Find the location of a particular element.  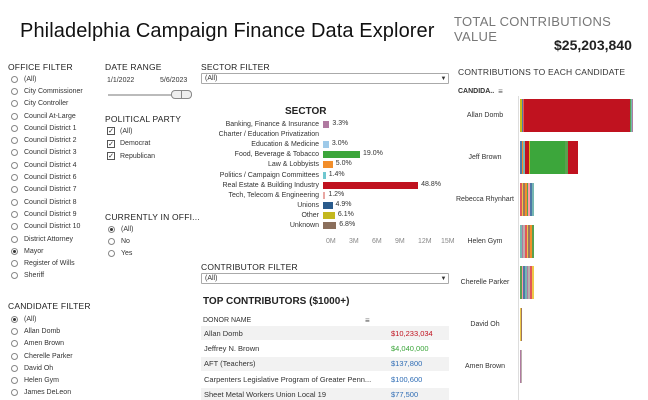

sector-row: Food, Beverage & Tobacco 19.0% is located at coordinates (326, 155).